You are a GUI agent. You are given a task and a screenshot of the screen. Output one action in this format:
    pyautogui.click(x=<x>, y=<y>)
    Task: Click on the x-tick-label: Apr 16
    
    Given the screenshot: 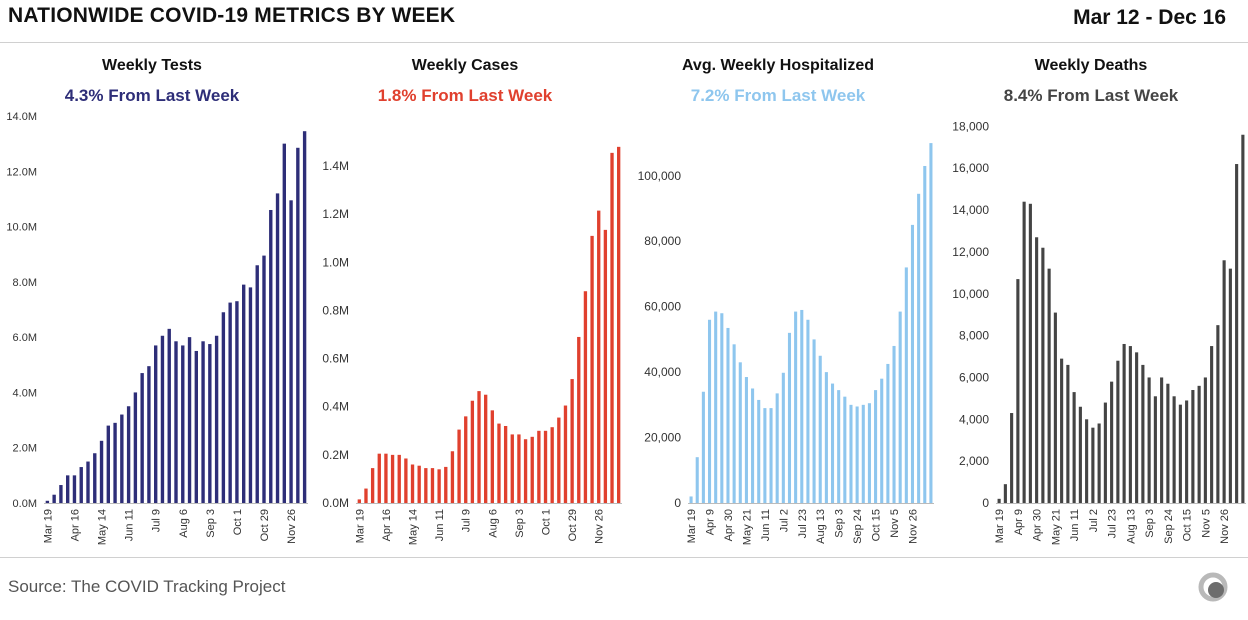 What is the action you would take?
    pyautogui.click(x=387, y=525)
    